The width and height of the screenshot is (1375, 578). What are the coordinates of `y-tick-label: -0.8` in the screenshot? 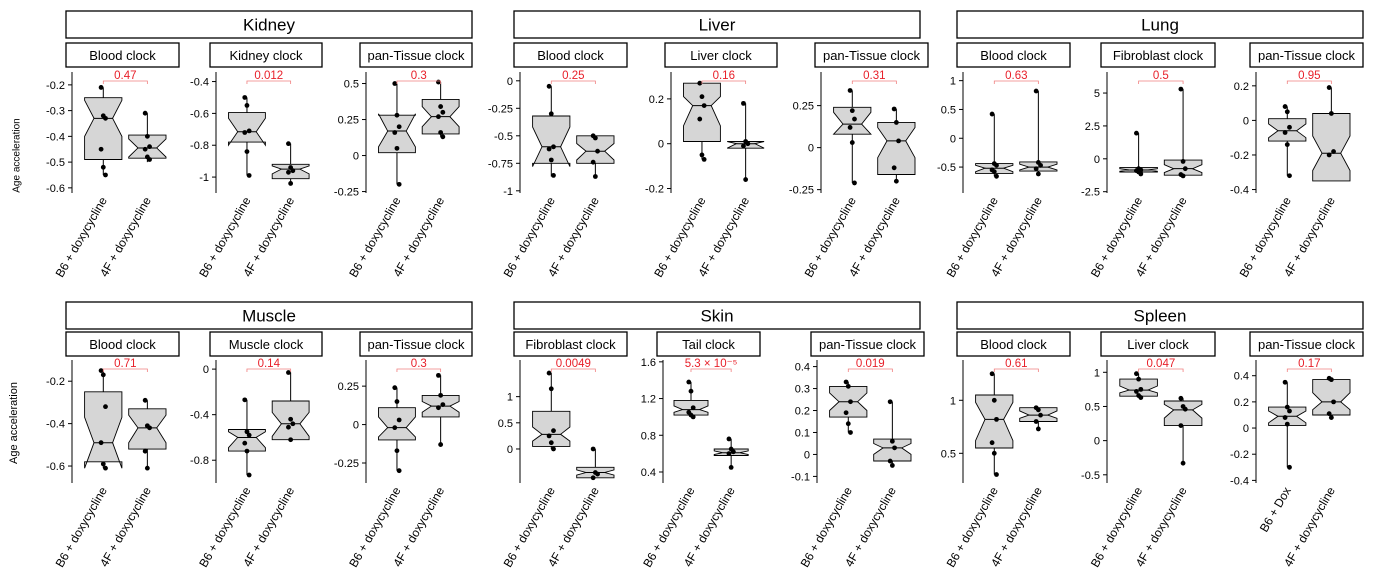 It's located at (199, 461).